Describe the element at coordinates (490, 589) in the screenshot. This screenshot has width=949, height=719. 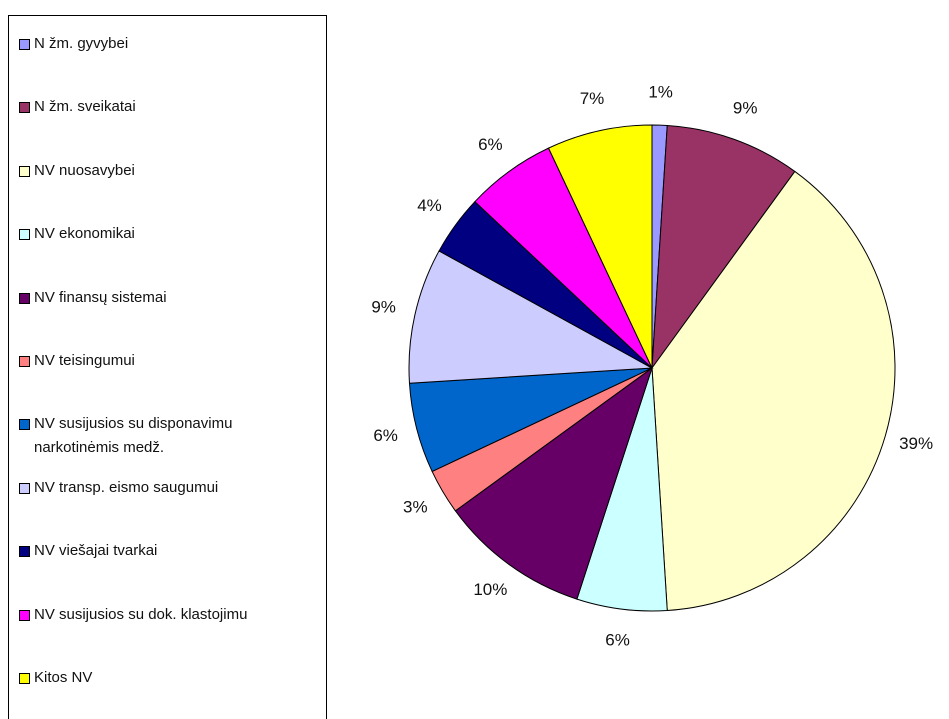
I see `value-label: 10%` at that location.